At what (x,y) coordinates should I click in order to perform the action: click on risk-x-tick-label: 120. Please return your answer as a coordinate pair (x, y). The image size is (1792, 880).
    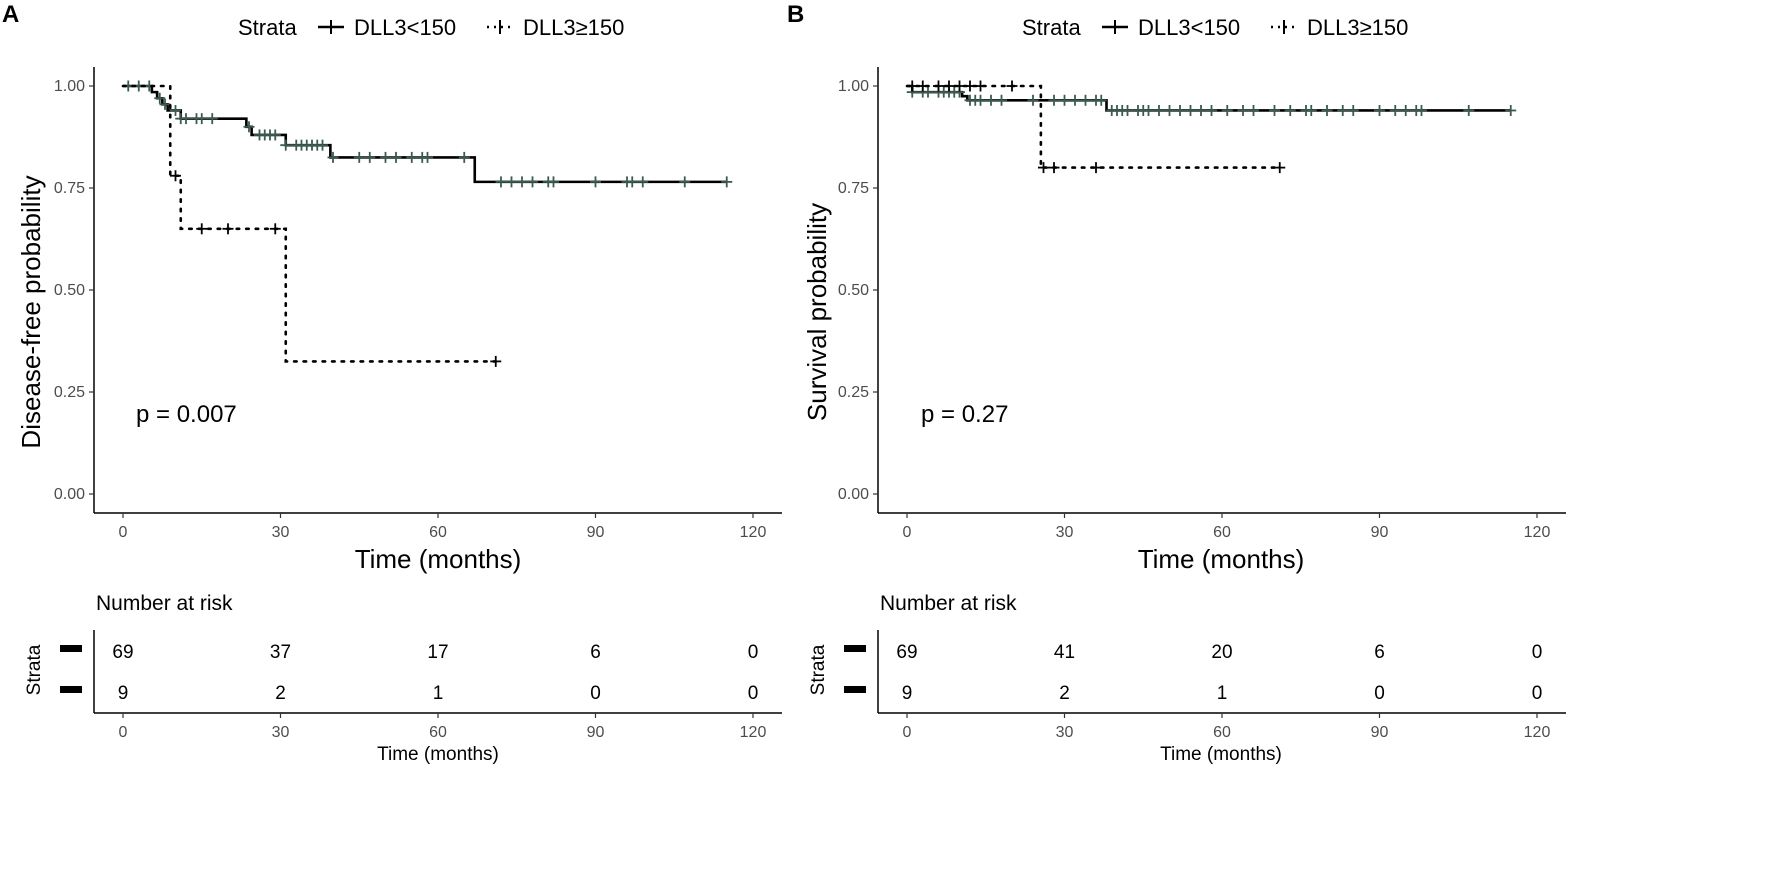
    Looking at the image, I should click on (753, 732).